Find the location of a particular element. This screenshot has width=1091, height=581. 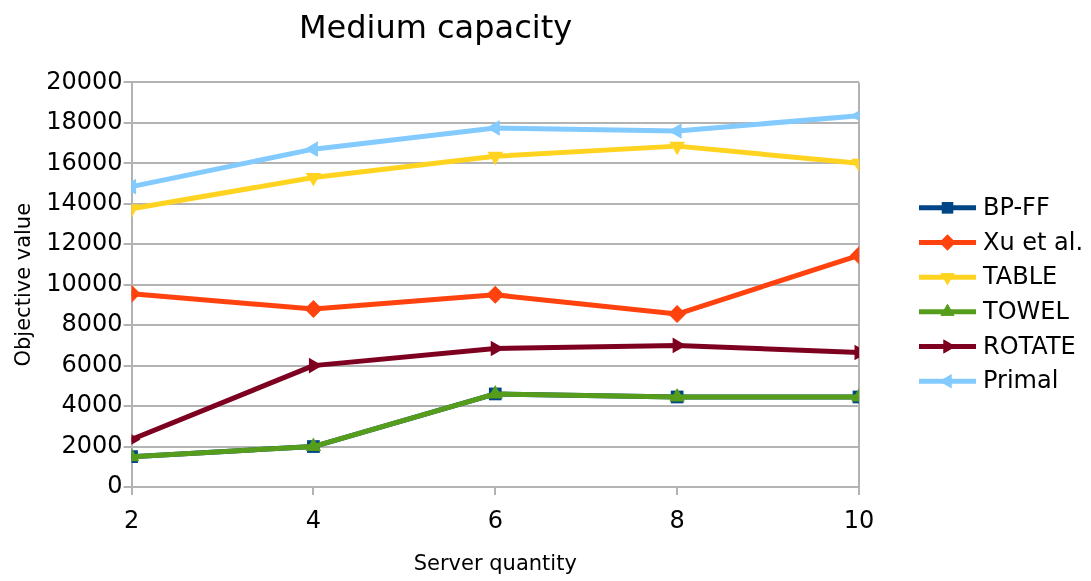

y-tick-label: 18000 is located at coordinates (84, 121).